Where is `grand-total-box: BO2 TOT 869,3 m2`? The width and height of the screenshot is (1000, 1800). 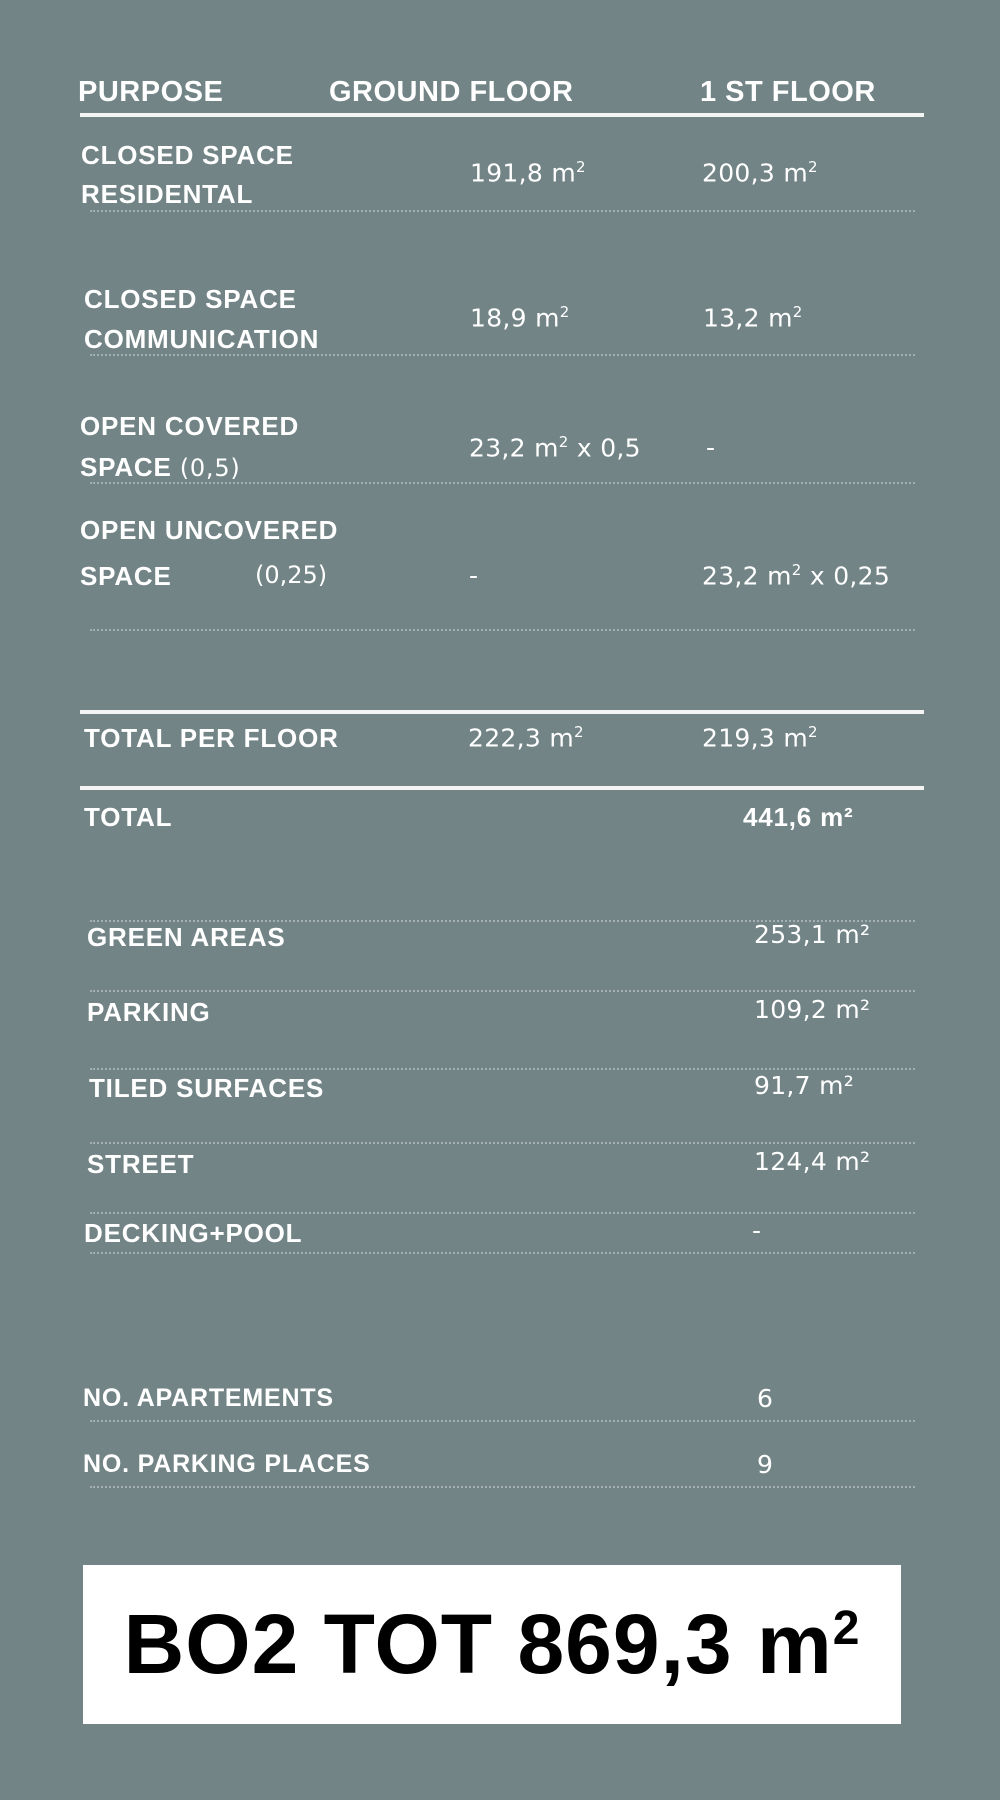 grand-total-box: BO2 TOT 869,3 m2 is located at coordinates (492, 1644).